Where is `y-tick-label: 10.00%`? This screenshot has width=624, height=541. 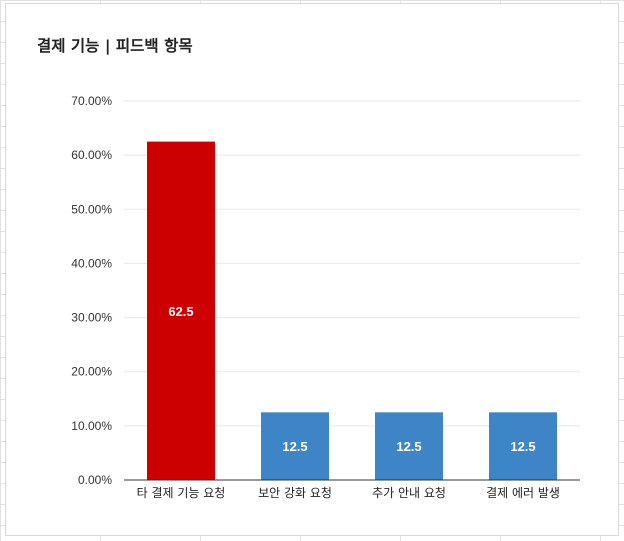
y-tick-label: 10.00% is located at coordinates (91, 426).